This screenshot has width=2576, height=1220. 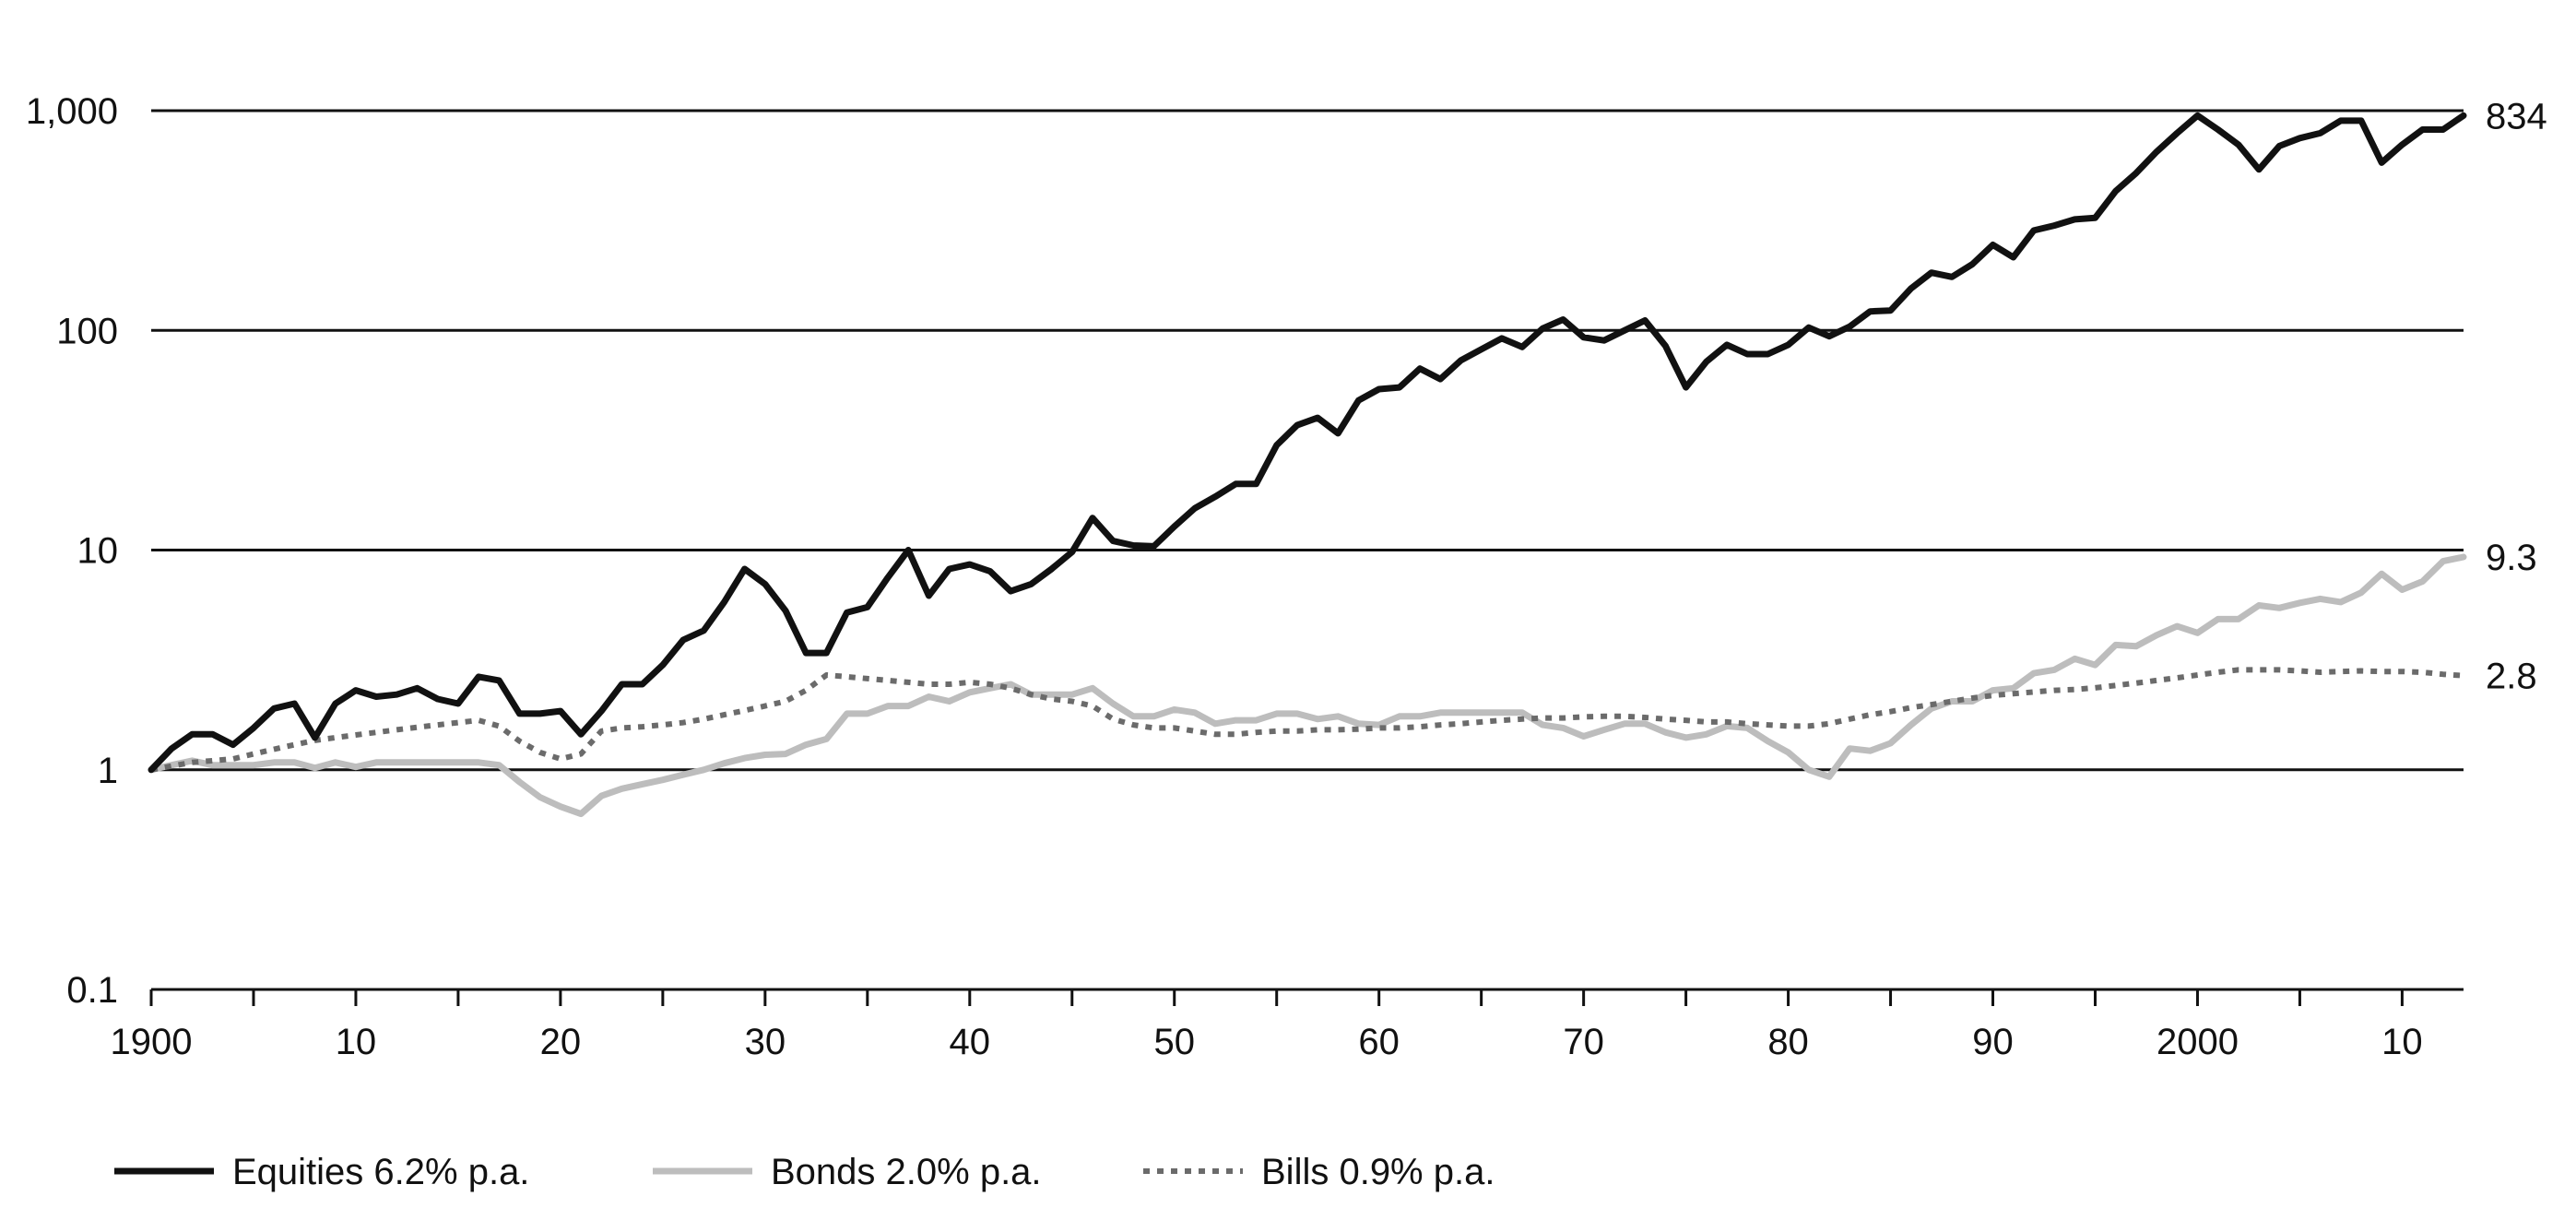 What do you see at coordinates (2516, 396) in the screenshot?
I see `series-end-labels: 834 9.3 2.8` at bounding box center [2516, 396].